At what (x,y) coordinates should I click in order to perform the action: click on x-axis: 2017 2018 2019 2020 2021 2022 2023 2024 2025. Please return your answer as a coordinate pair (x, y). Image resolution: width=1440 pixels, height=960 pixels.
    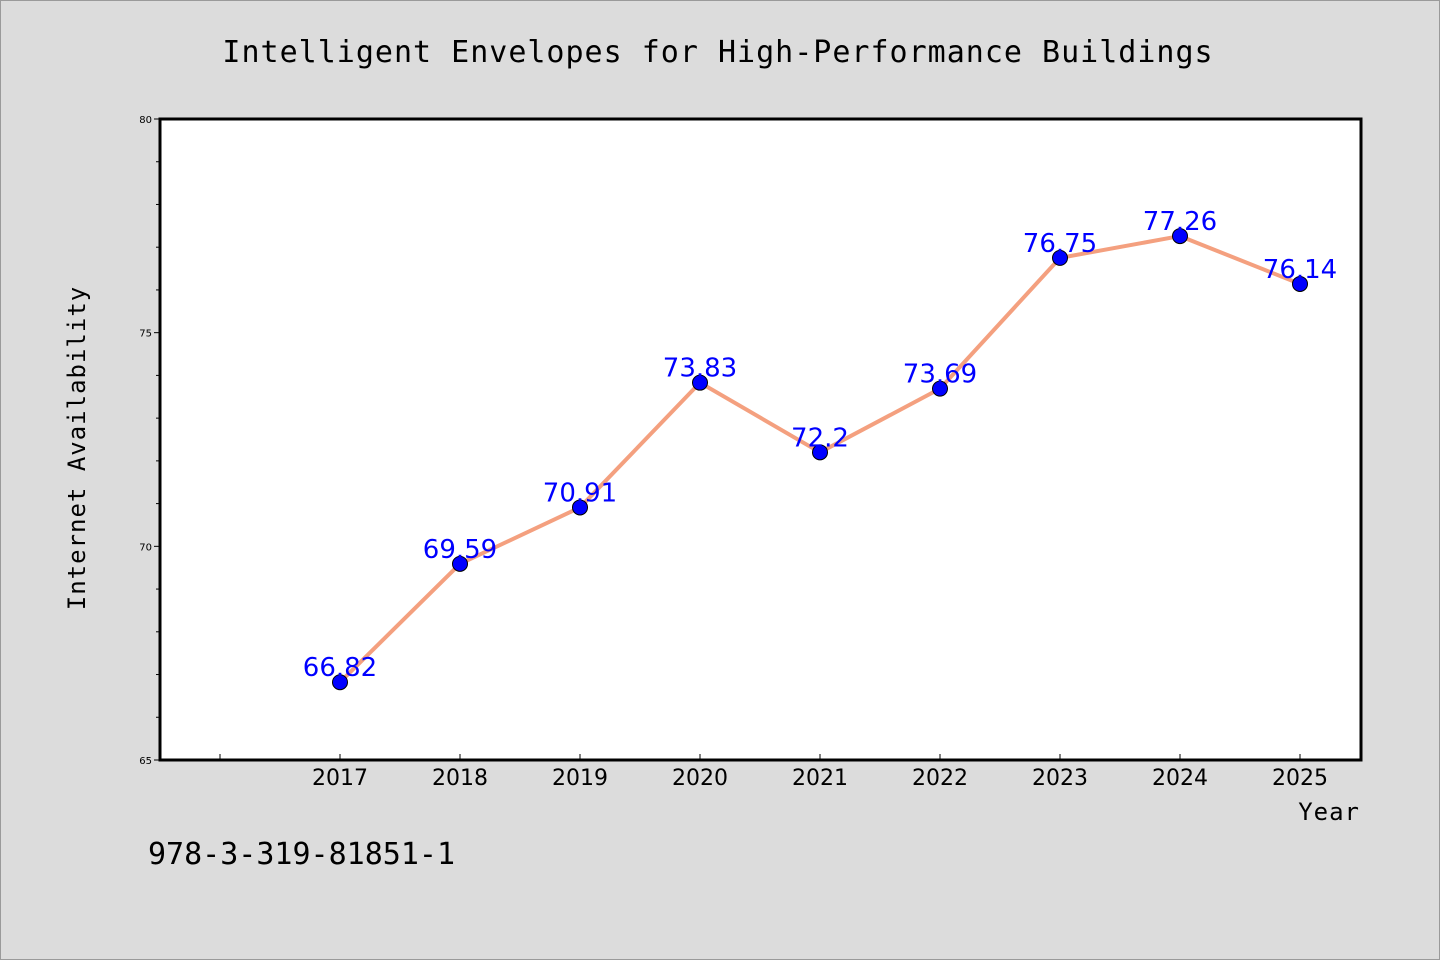
    Looking at the image, I should click on (773, 772).